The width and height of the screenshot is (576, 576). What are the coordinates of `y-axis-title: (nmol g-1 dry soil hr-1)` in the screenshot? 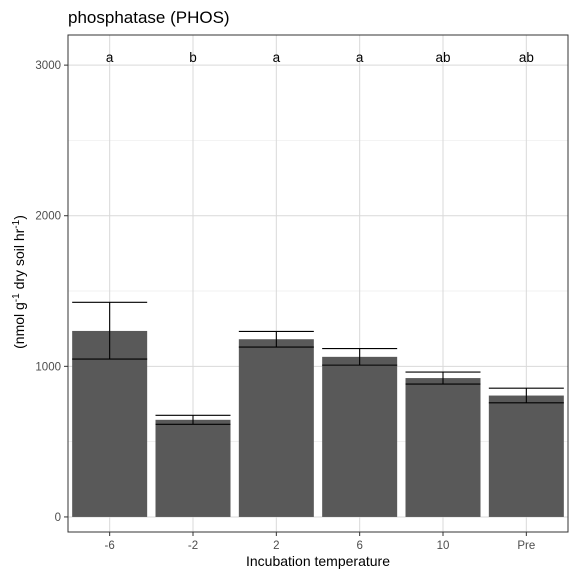 It's located at (19, 282).